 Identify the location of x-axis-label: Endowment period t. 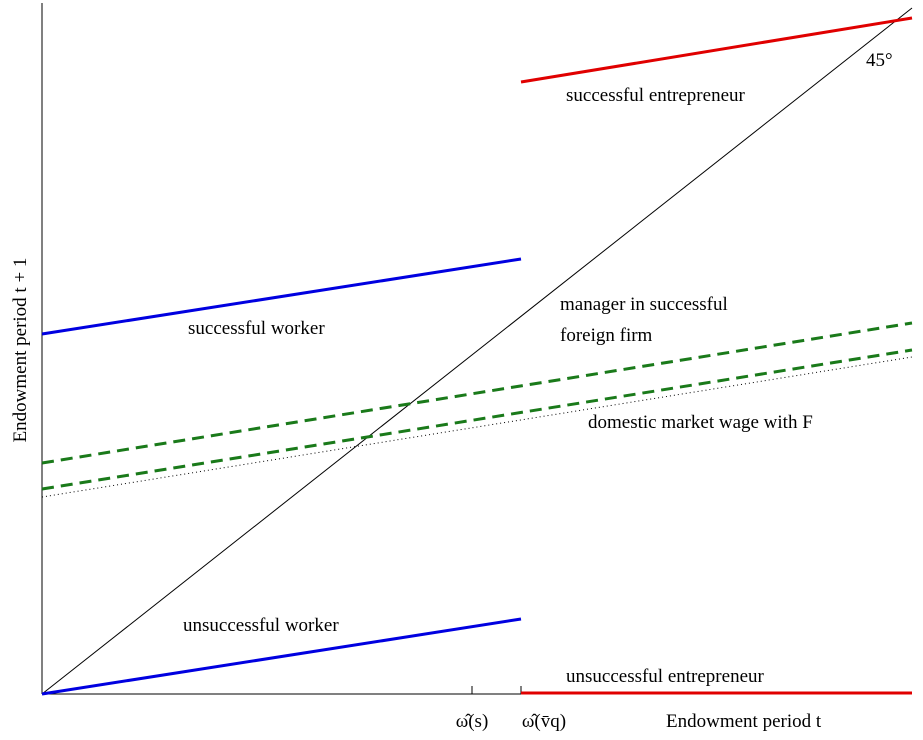
(744, 721).